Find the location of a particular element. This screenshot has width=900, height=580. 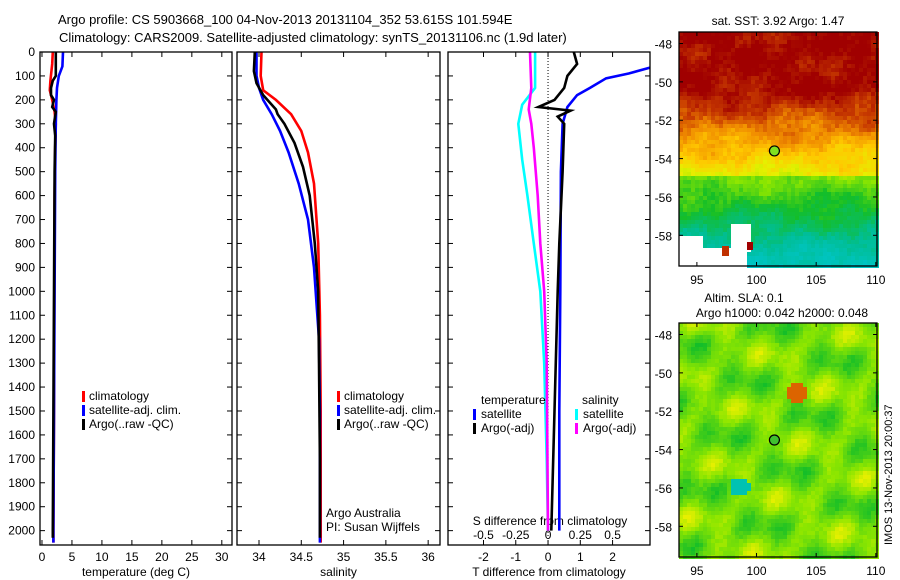

map-title-2: Argo h1000: 0.042 h2000: 0.048 is located at coordinates (782, 313).